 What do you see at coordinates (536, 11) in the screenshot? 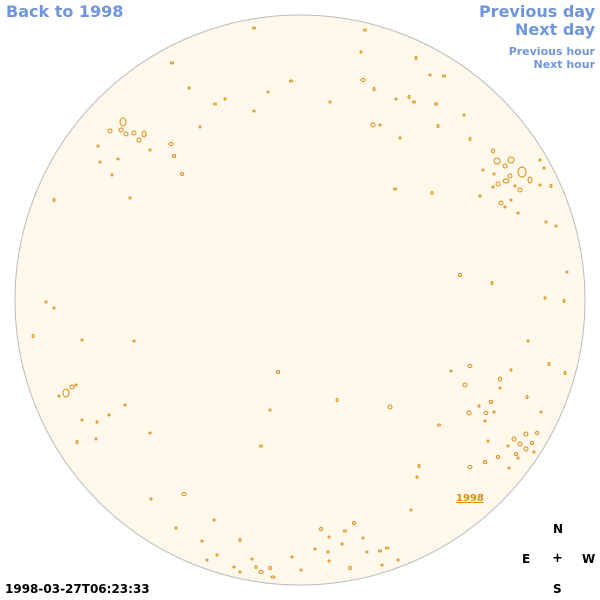
I see `previous-day-link: Previous day` at bounding box center [536, 11].